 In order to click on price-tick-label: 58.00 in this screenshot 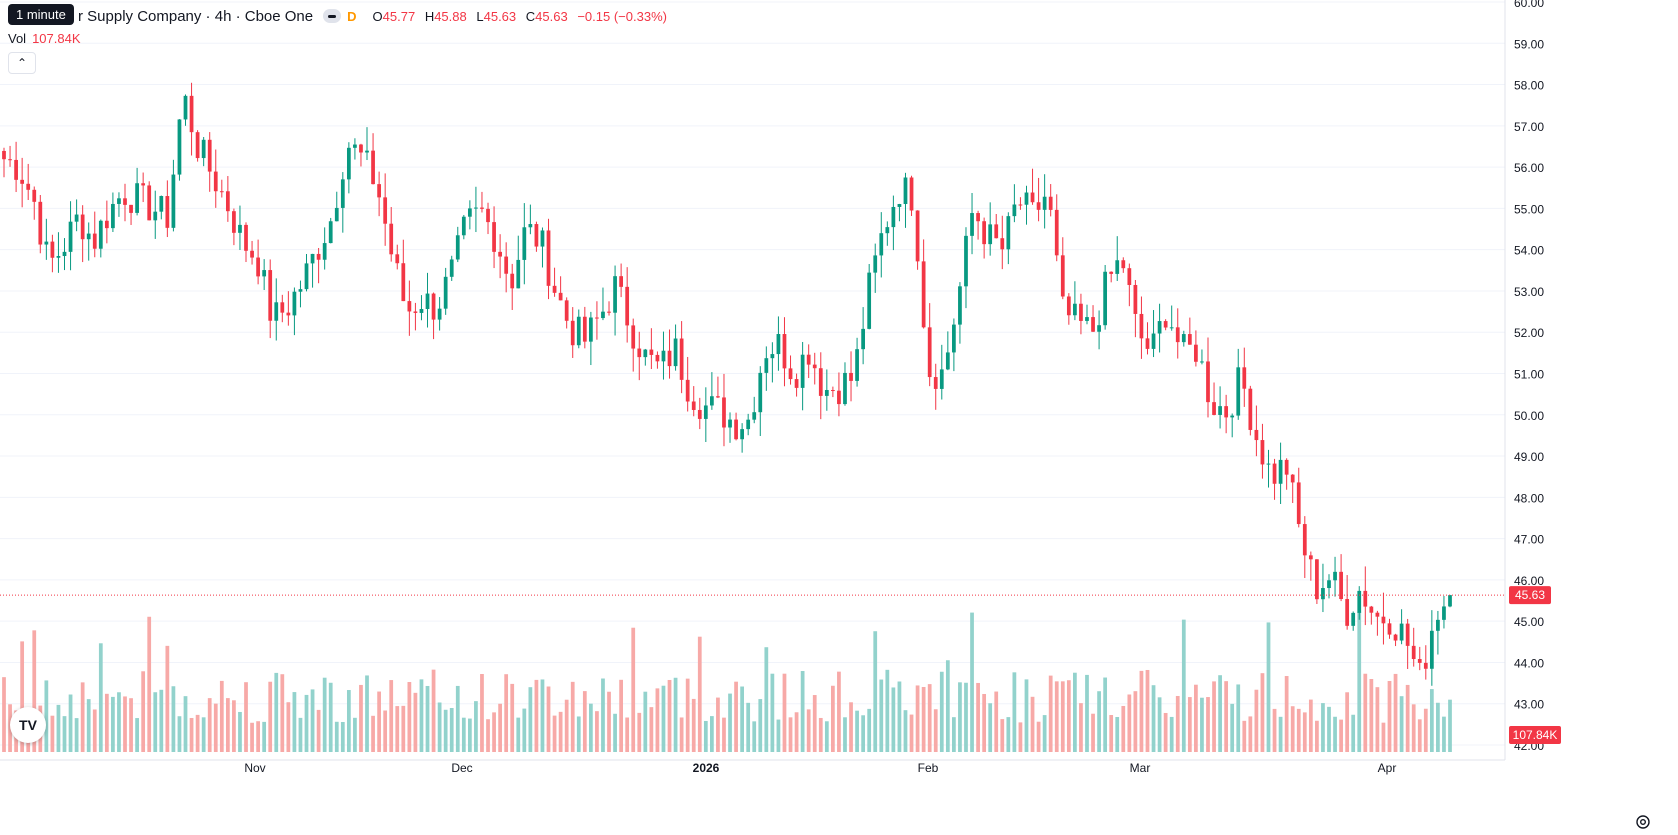, I will do `click(1529, 86)`.